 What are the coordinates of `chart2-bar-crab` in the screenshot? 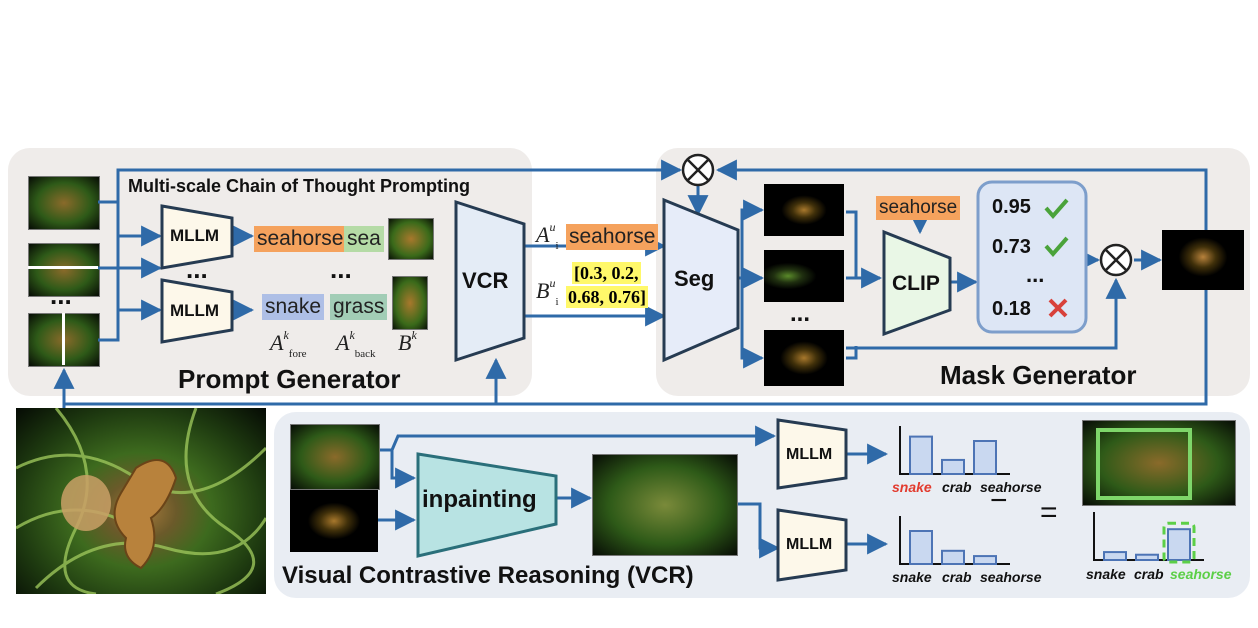 It's located at (953, 557).